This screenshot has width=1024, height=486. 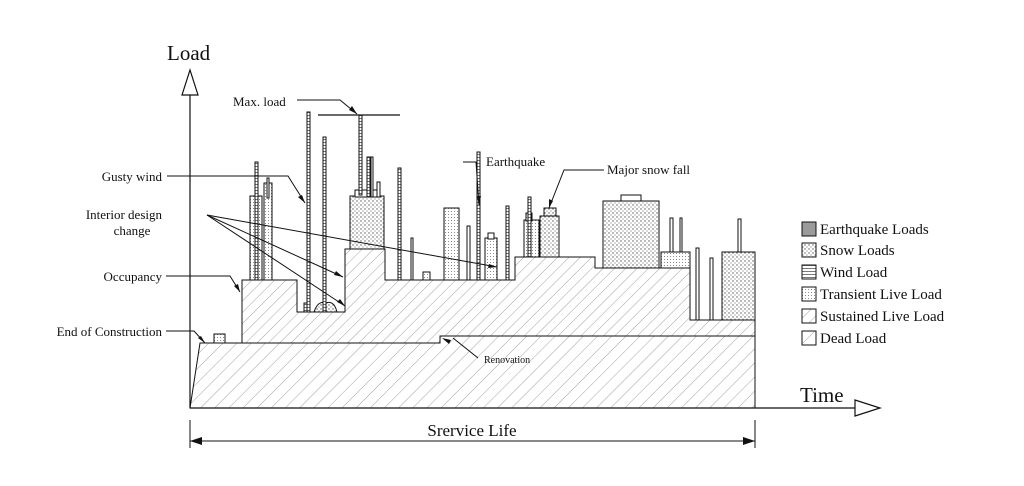 What do you see at coordinates (854, 273) in the screenshot?
I see `legend-label-wind: Wind Load` at bounding box center [854, 273].